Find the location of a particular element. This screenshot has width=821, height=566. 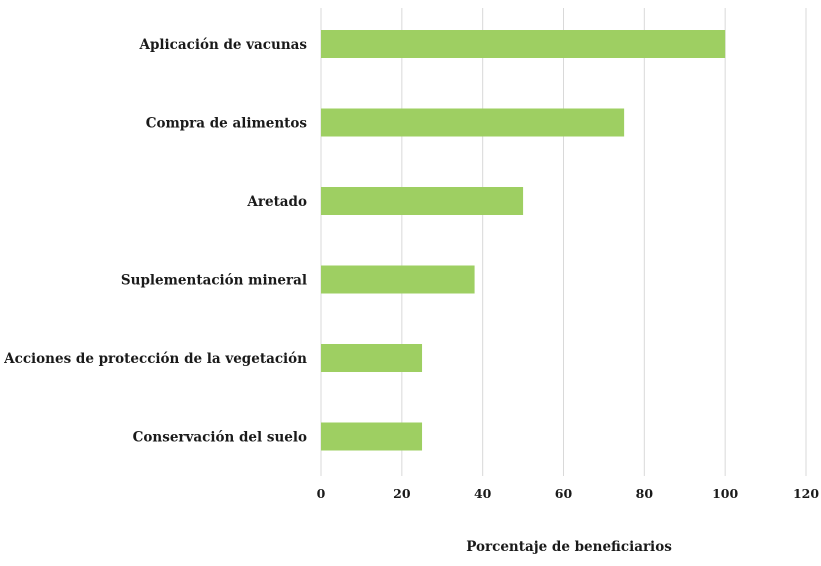

x-tick-label: 60 is located at coordinates (564, 493).